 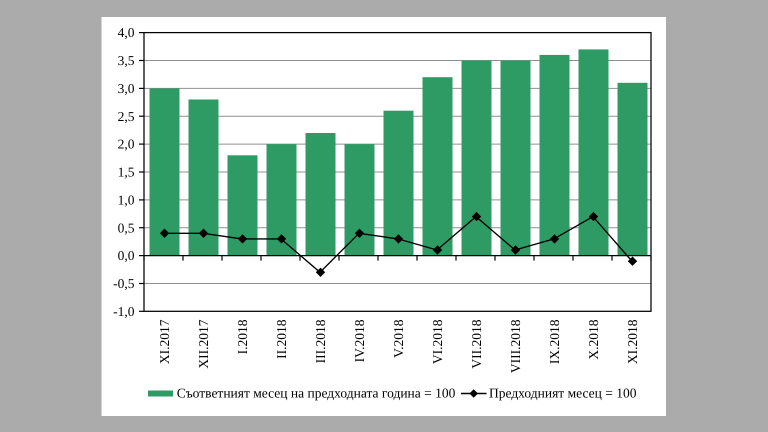 I want to click on svg-text: VI.2018, so click(x=437, y=341).